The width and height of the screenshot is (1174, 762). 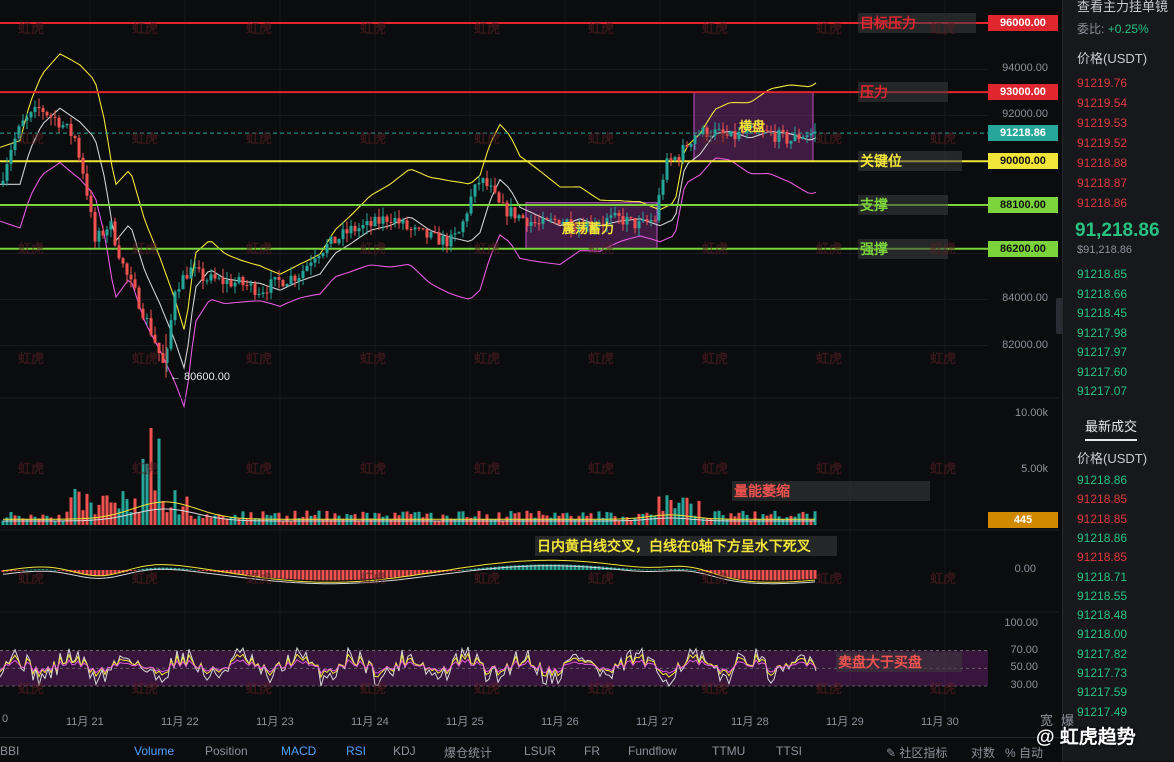 I want to click on price-tick: 84000.00, so click(x=1025, y=298).